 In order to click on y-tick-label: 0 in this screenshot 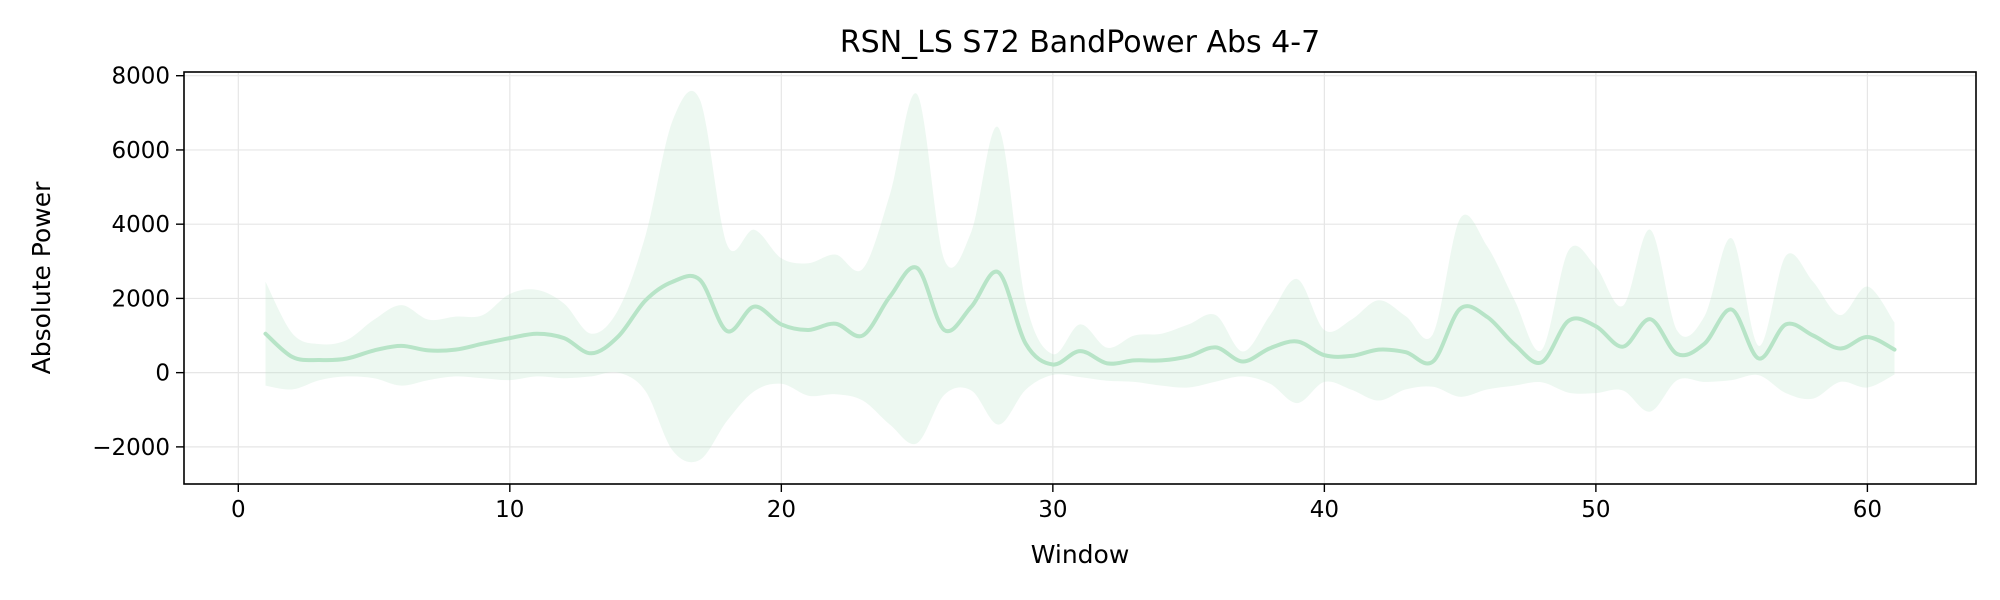, I will do `click(162, 374)`.